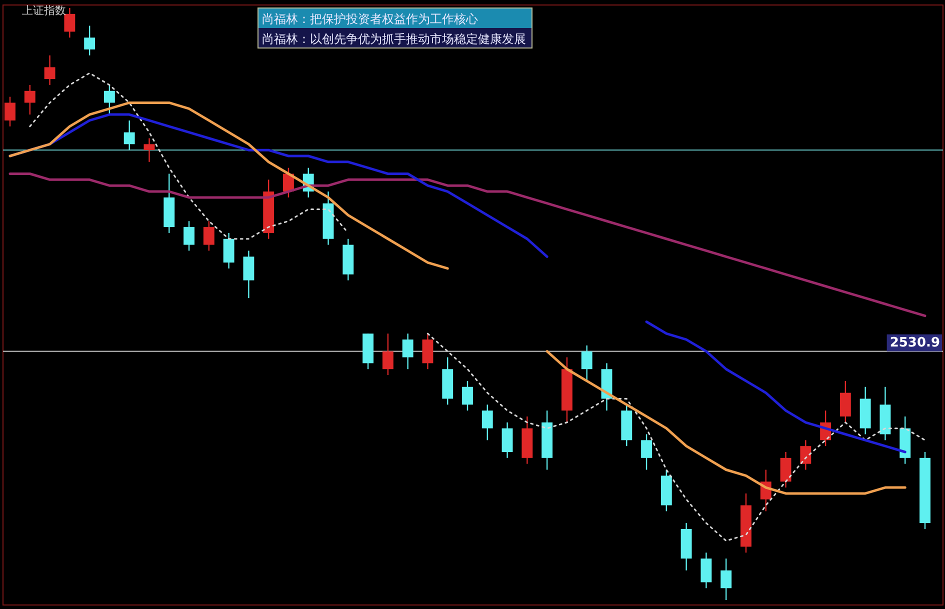  I want to click on annotation: 尚福林：把保护投资者权益作为工作核心, so click(370, 19).